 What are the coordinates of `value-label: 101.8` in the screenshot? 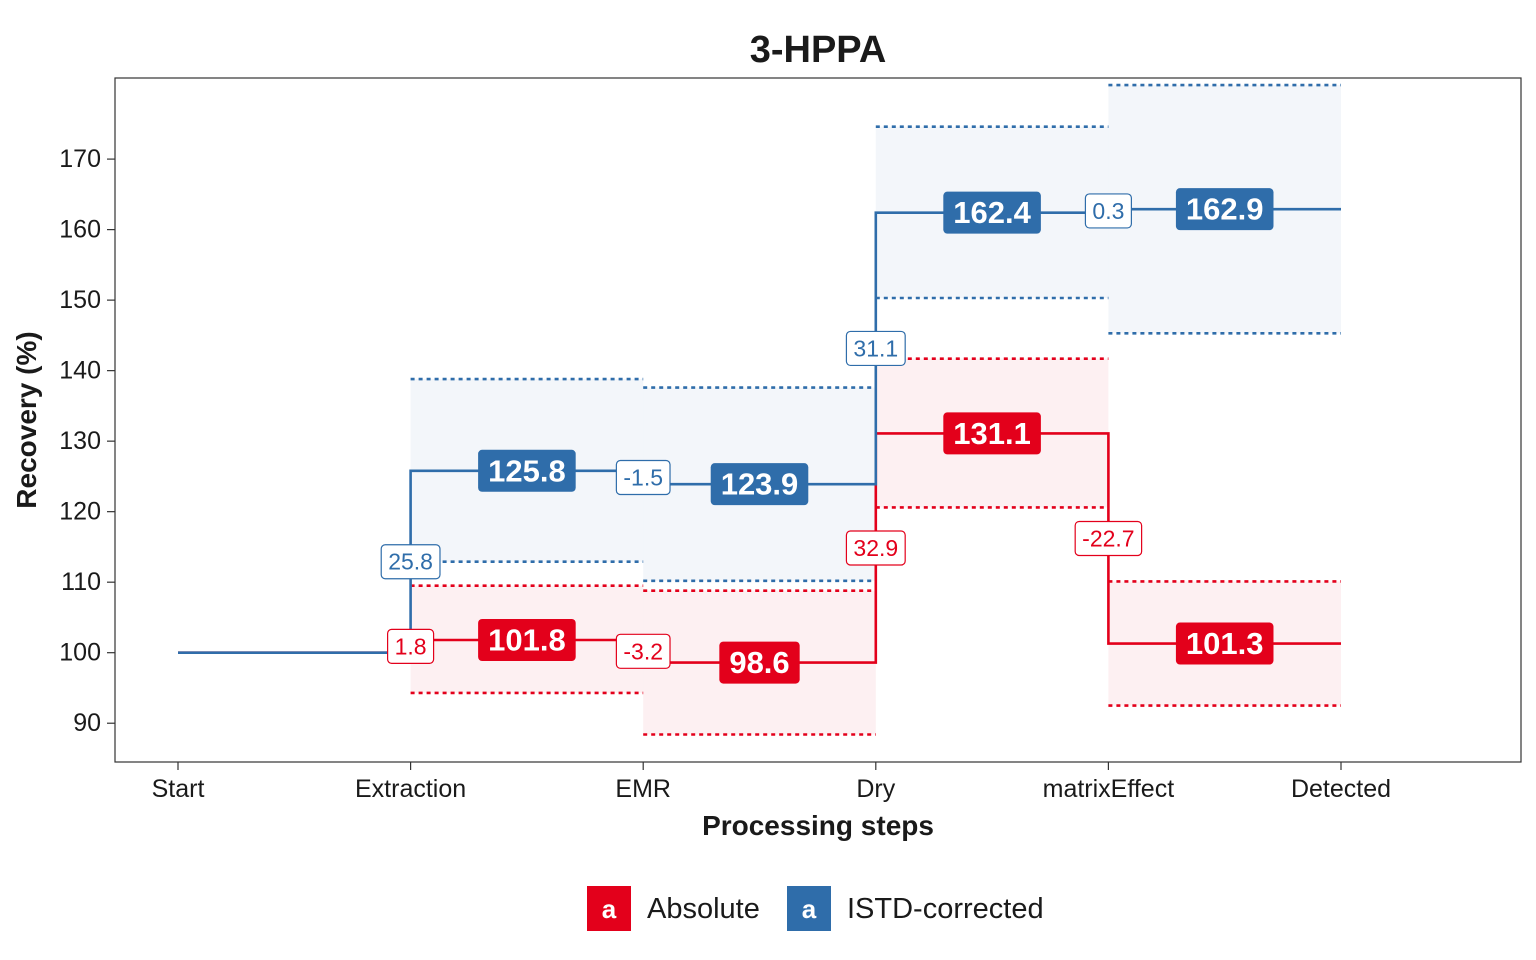 It's located at (527, 640).